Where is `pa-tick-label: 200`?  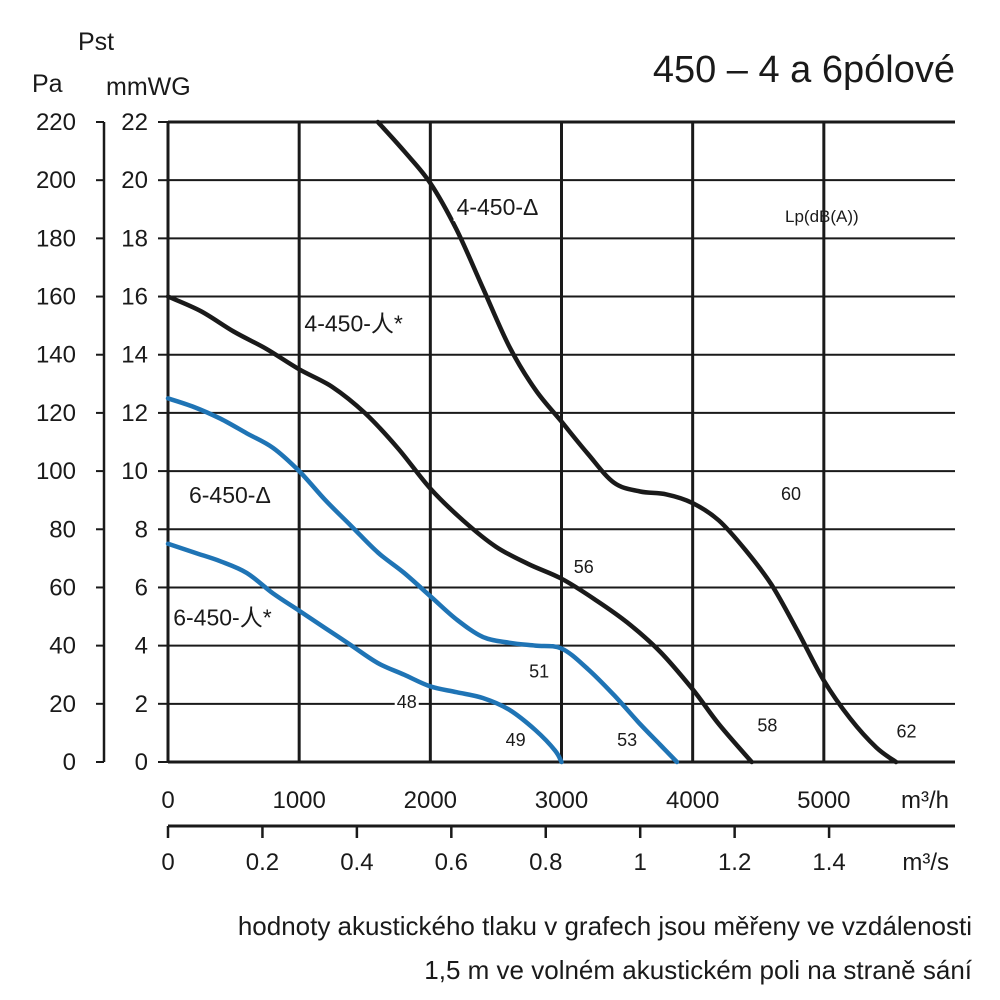 pa-tick-label: 200 is located at coordinates (56, 180).